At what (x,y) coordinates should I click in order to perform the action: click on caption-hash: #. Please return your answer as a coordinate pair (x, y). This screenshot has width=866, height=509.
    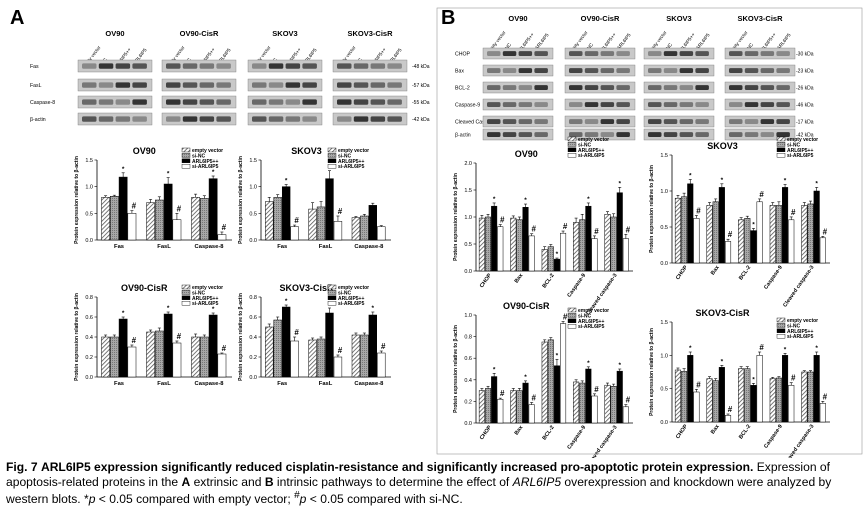
    Looking at the image, I should click on (297, 496).